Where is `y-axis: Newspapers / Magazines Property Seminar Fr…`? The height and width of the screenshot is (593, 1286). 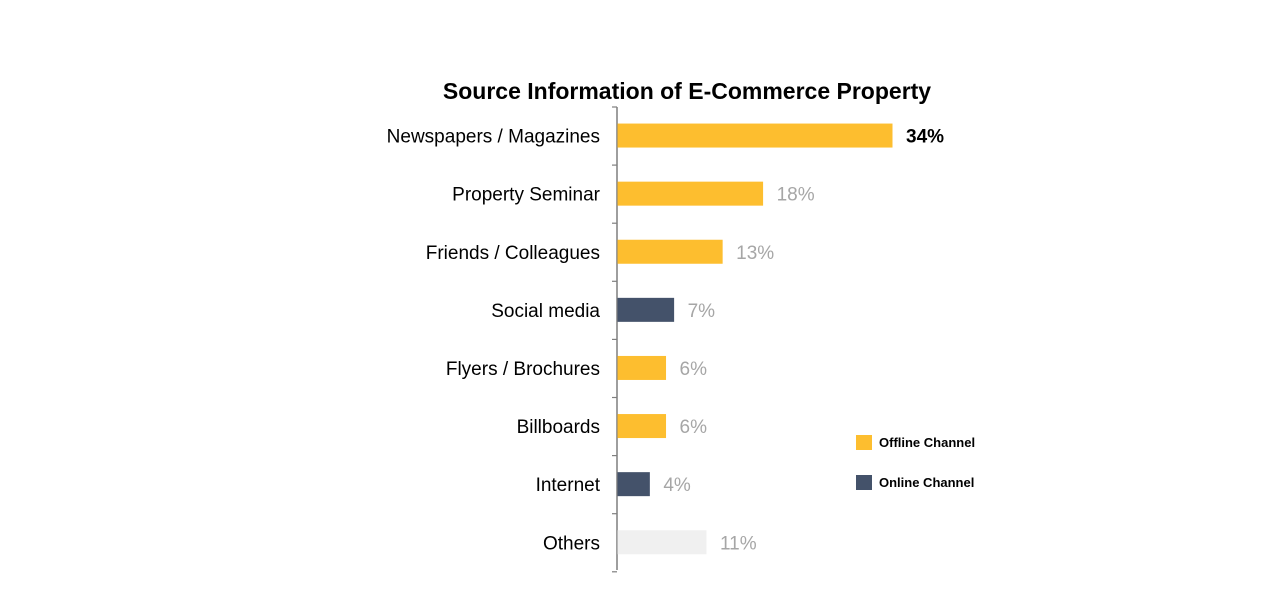
y-axis: Newspapers / Magazines Property Seminar Fr… is located at coordinates (502, 339).